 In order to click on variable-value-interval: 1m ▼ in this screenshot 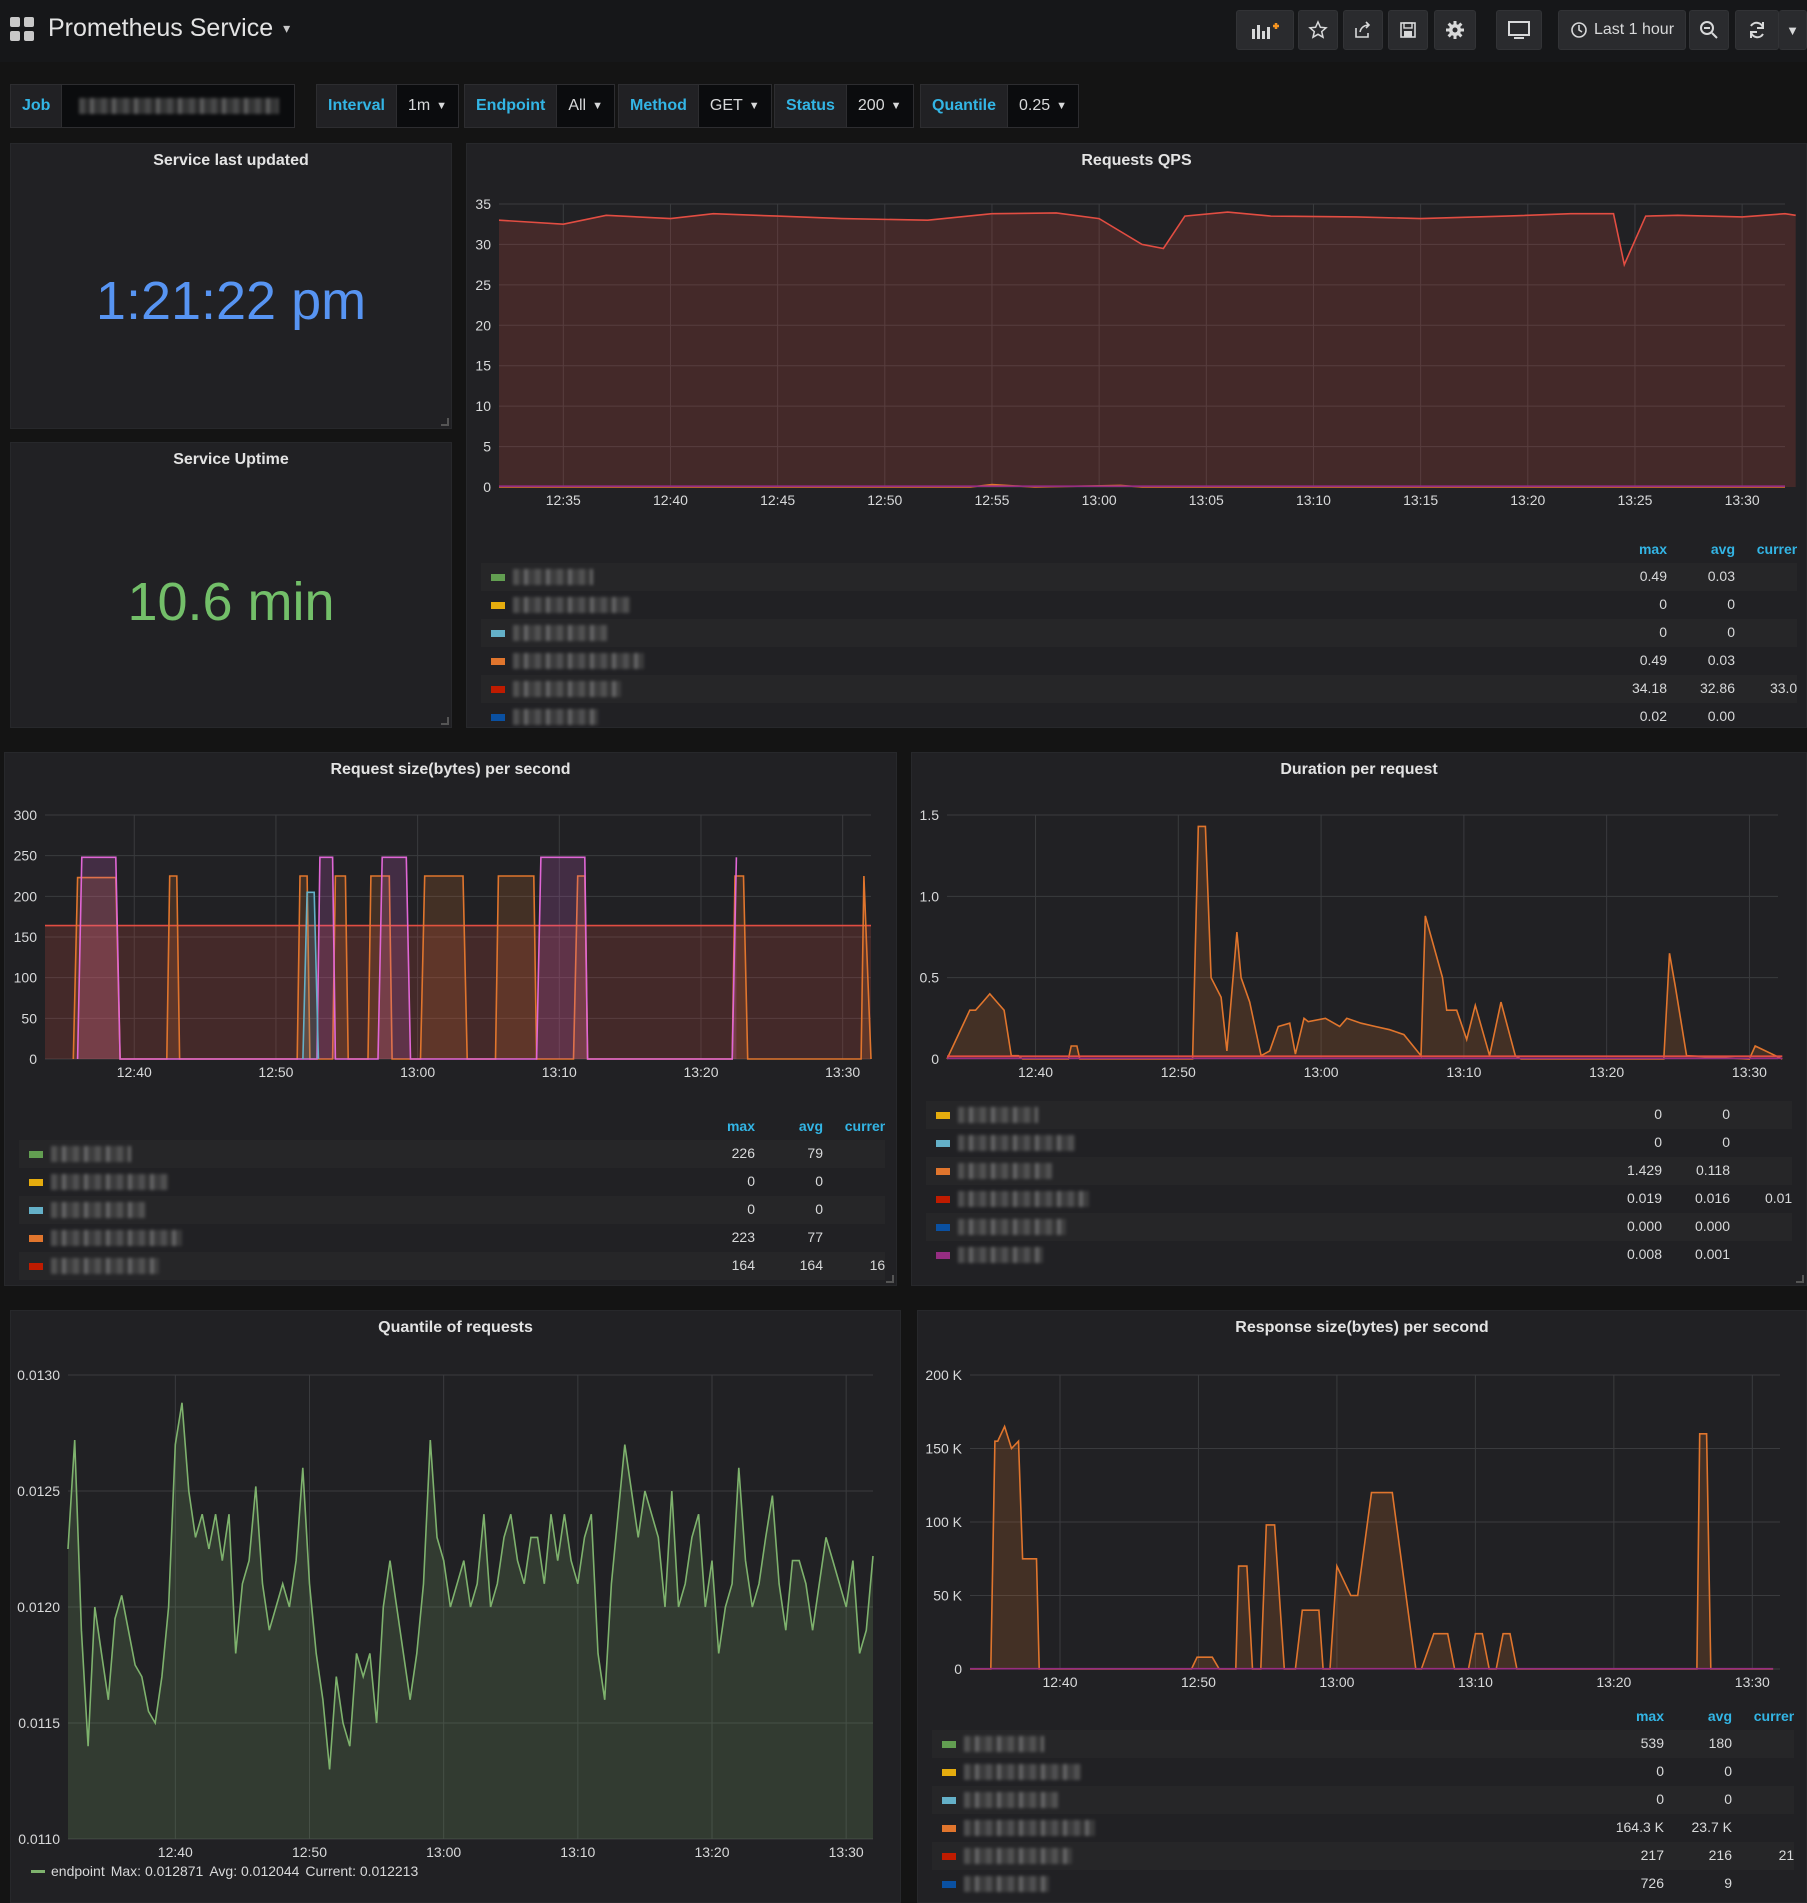, I will do `click(428, 106)`.